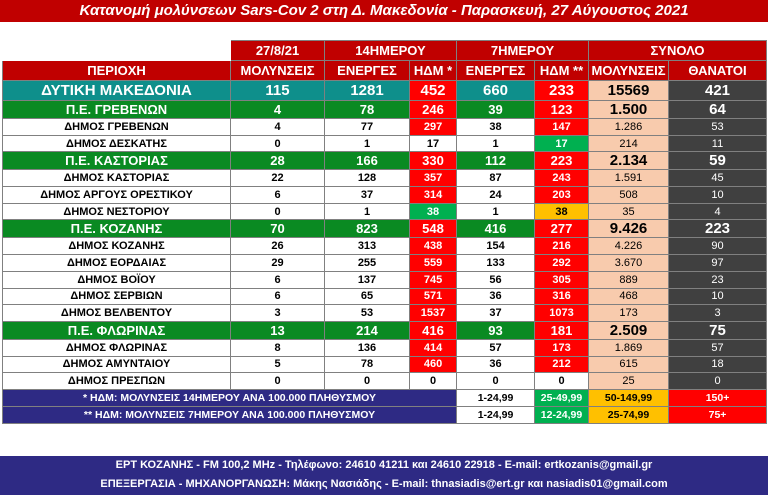 Image resolution: width=768 pixels, height=495 pixels. Describe the element at coordinates (562, 195) in the screenshot. I see `hdm-7day: 203` at that location.